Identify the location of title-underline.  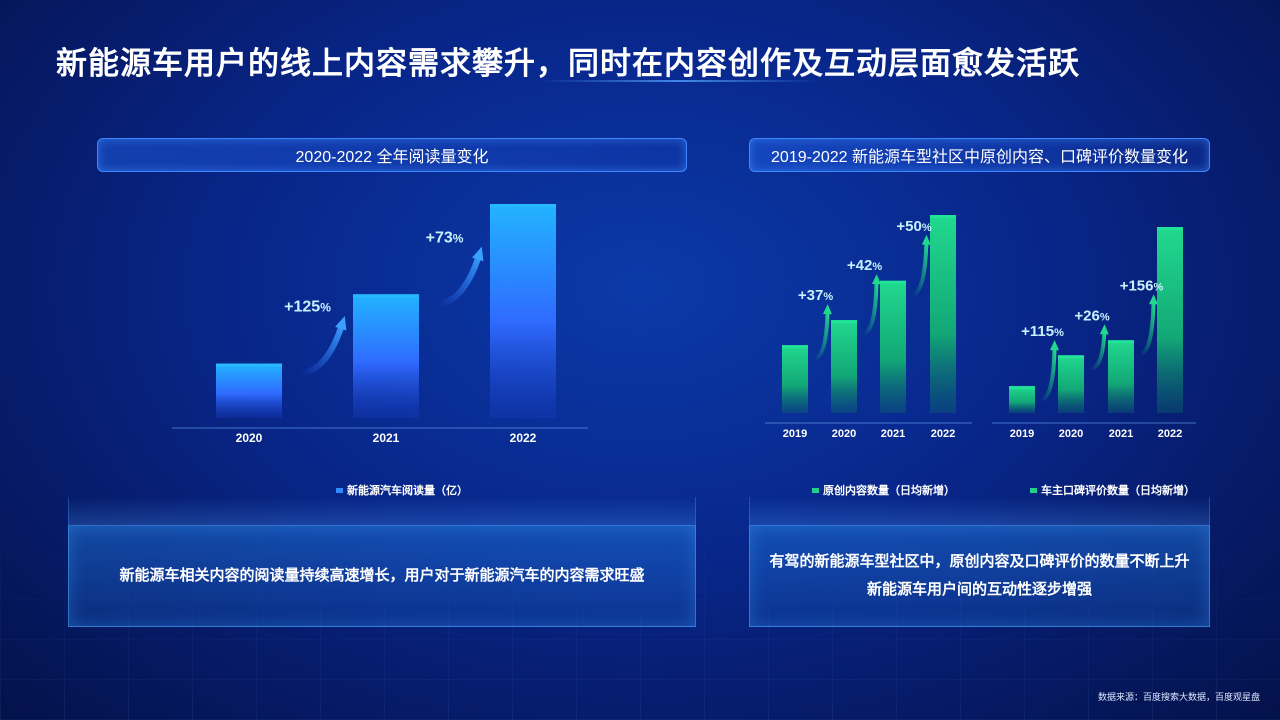
(680, 81).